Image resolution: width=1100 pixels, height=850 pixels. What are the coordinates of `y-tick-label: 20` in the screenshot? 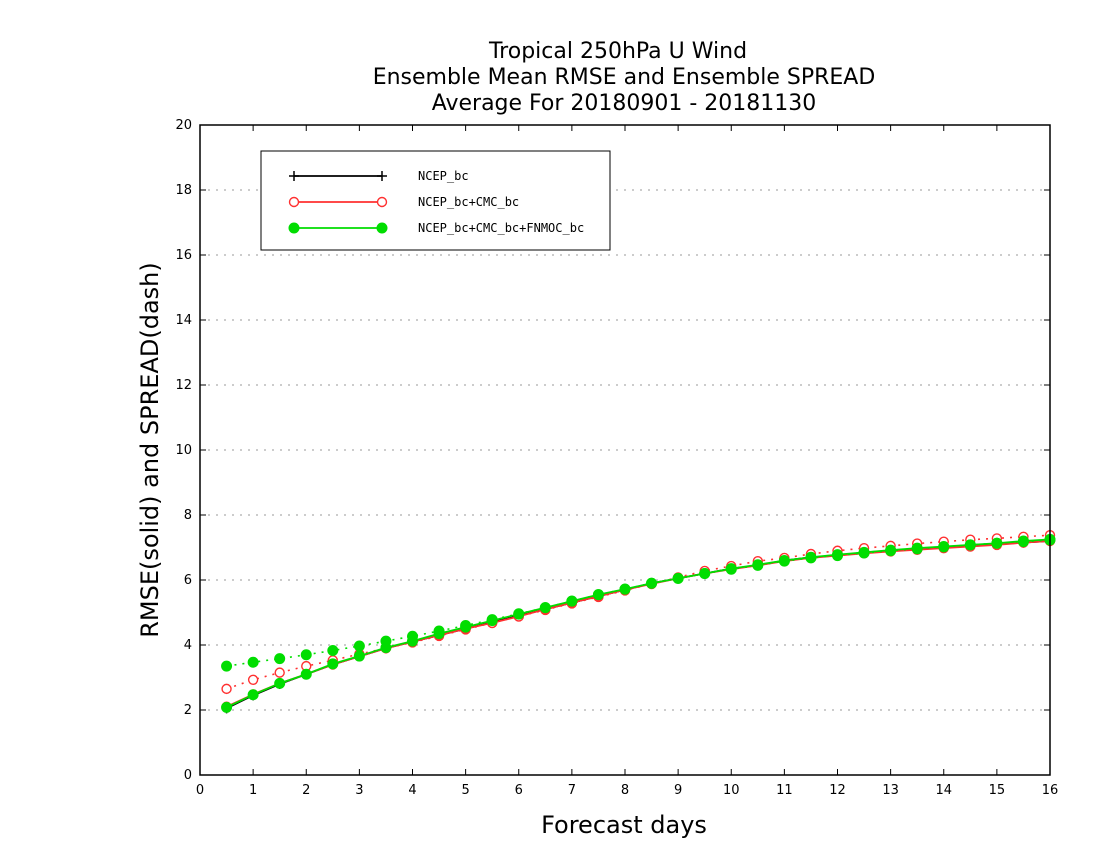 It's located at (183, 125).